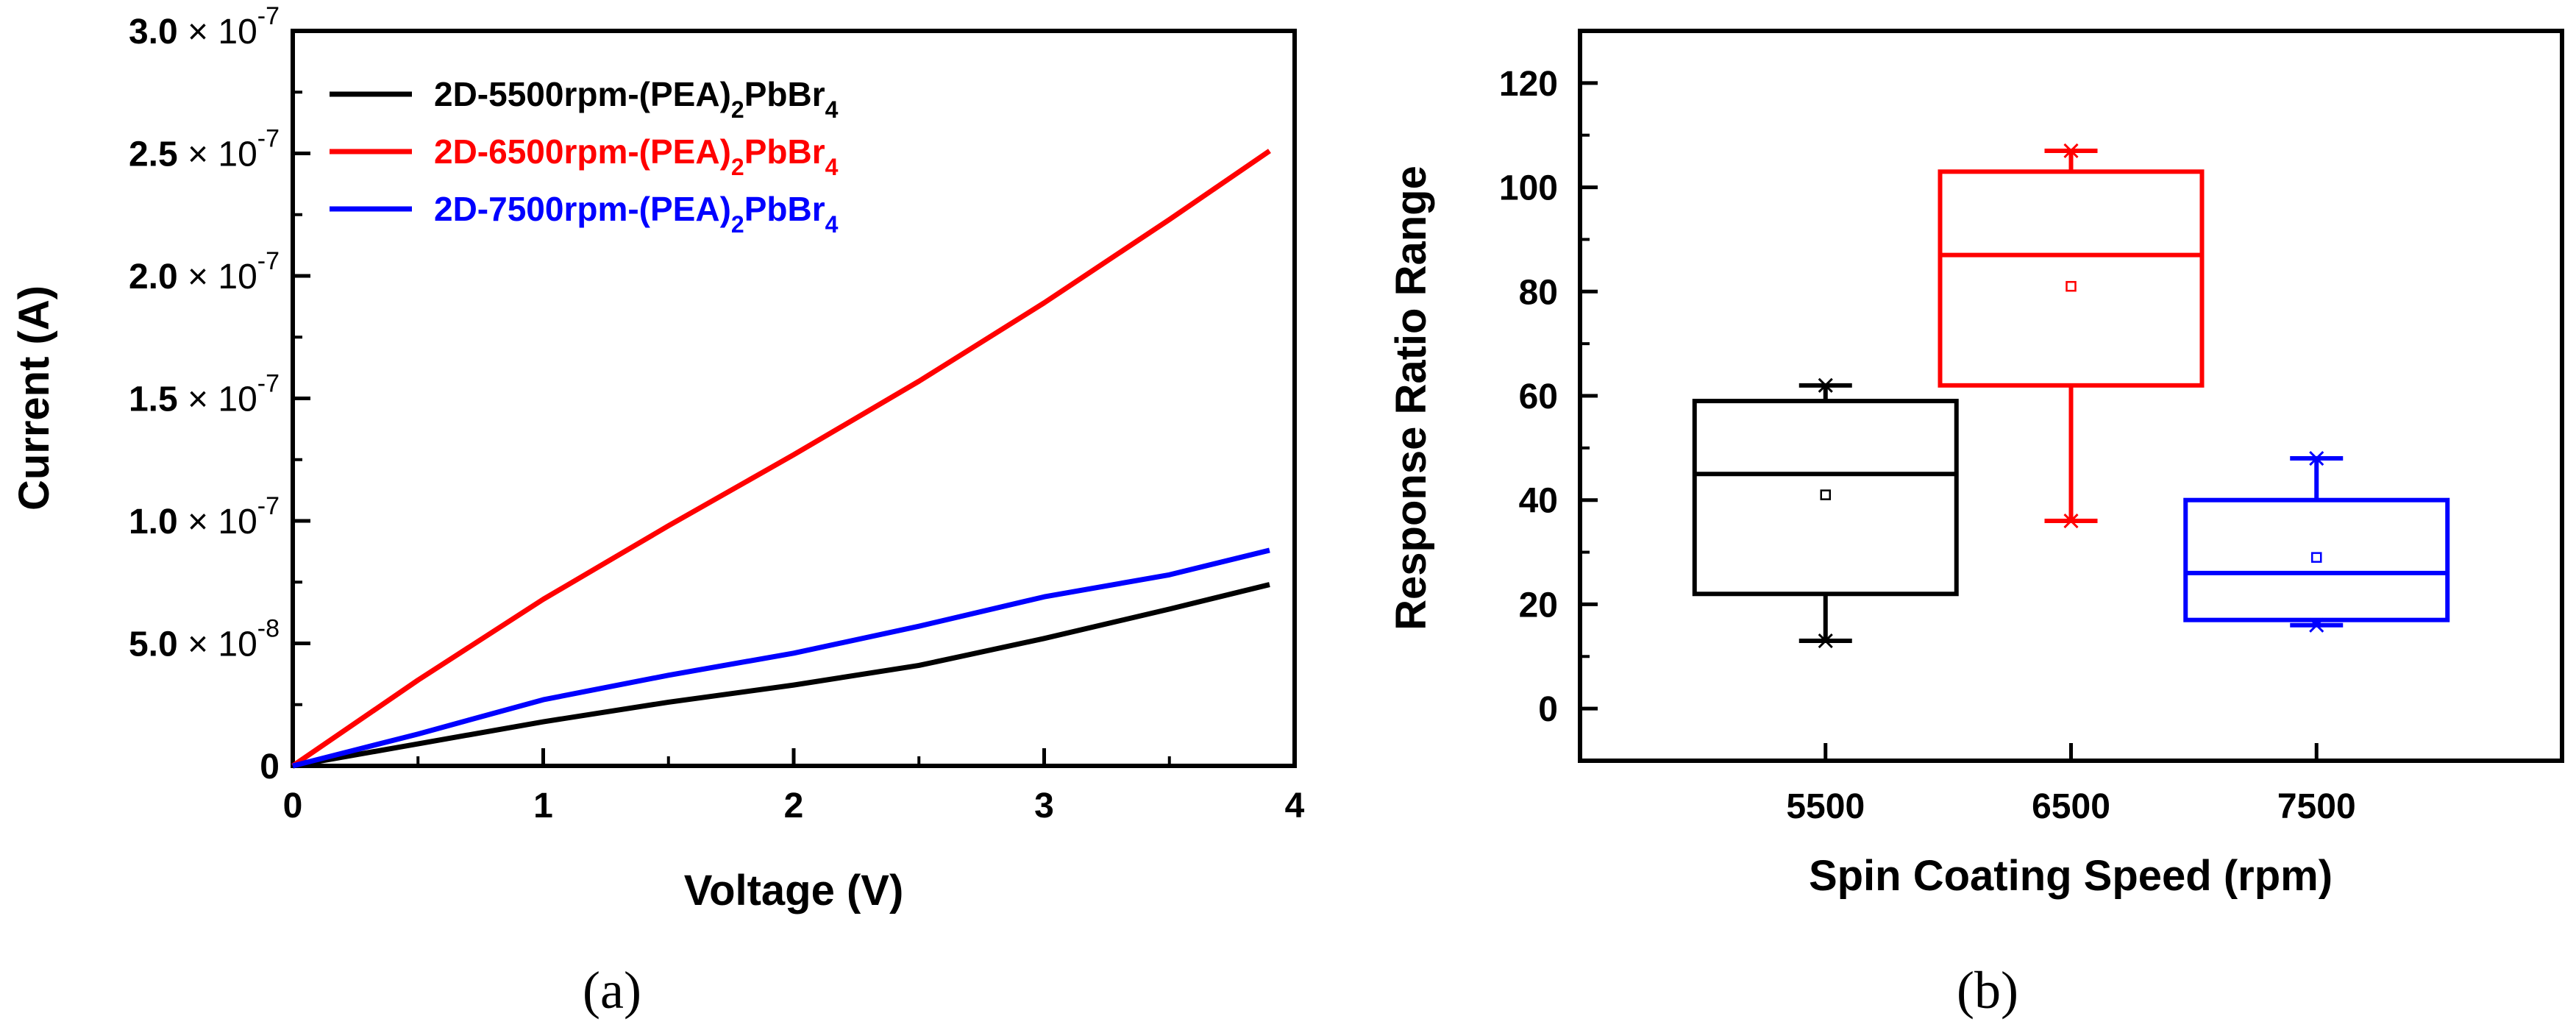 The width and height of the screenshot is (2576, 1030). I want to click on legend-label-1: 2D-5500rpm-(PEA)2PbBr4, so click(636, 99).